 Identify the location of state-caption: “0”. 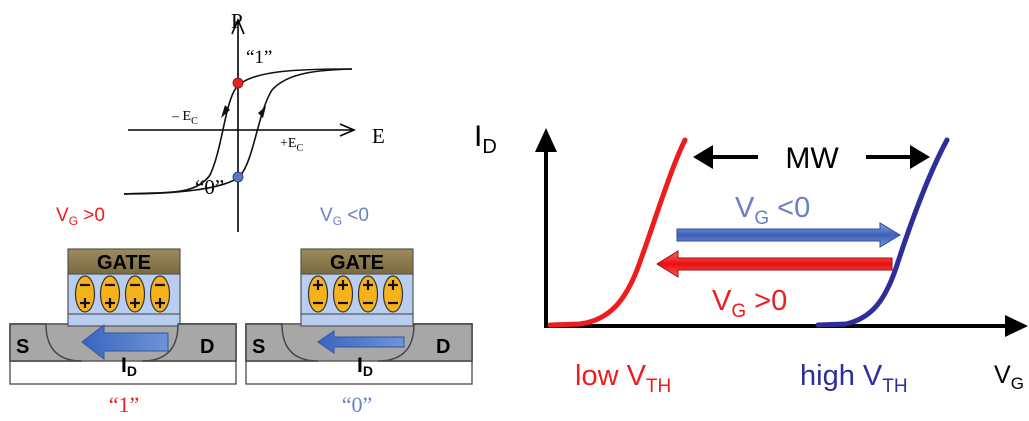
(357, 404).